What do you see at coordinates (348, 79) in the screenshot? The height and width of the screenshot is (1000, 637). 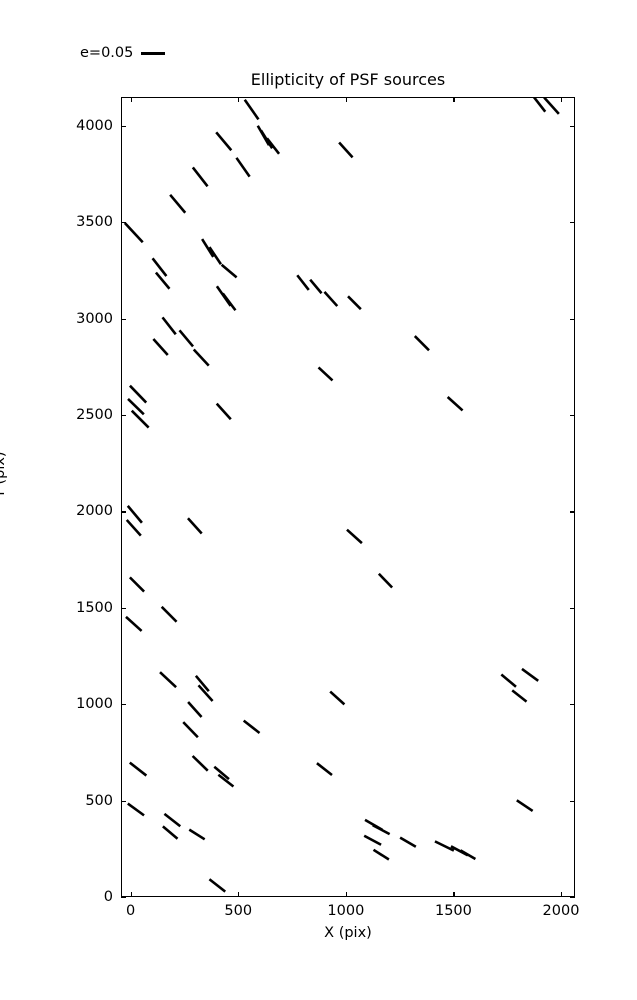 I see `page-title: Ellipticity of PSF sources` at bounding box center [348, 79].